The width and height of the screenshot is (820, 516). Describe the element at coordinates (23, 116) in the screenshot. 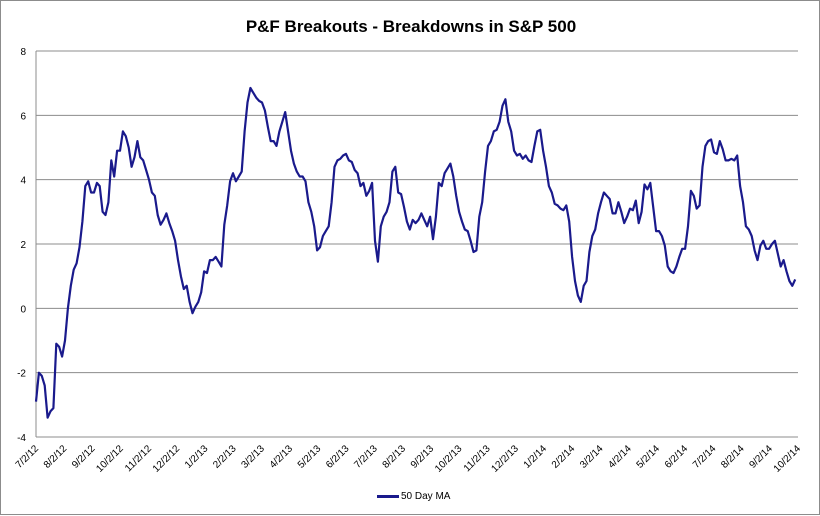

I see `y-tick-label: 6` at that location.